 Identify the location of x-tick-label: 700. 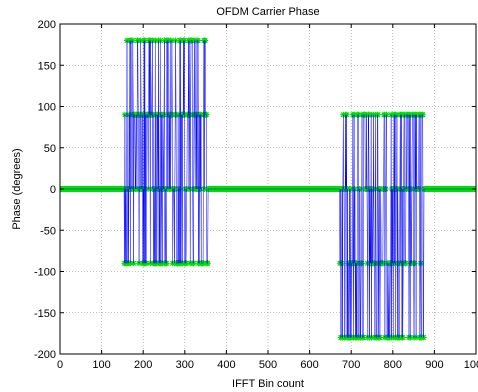
(351, 365).